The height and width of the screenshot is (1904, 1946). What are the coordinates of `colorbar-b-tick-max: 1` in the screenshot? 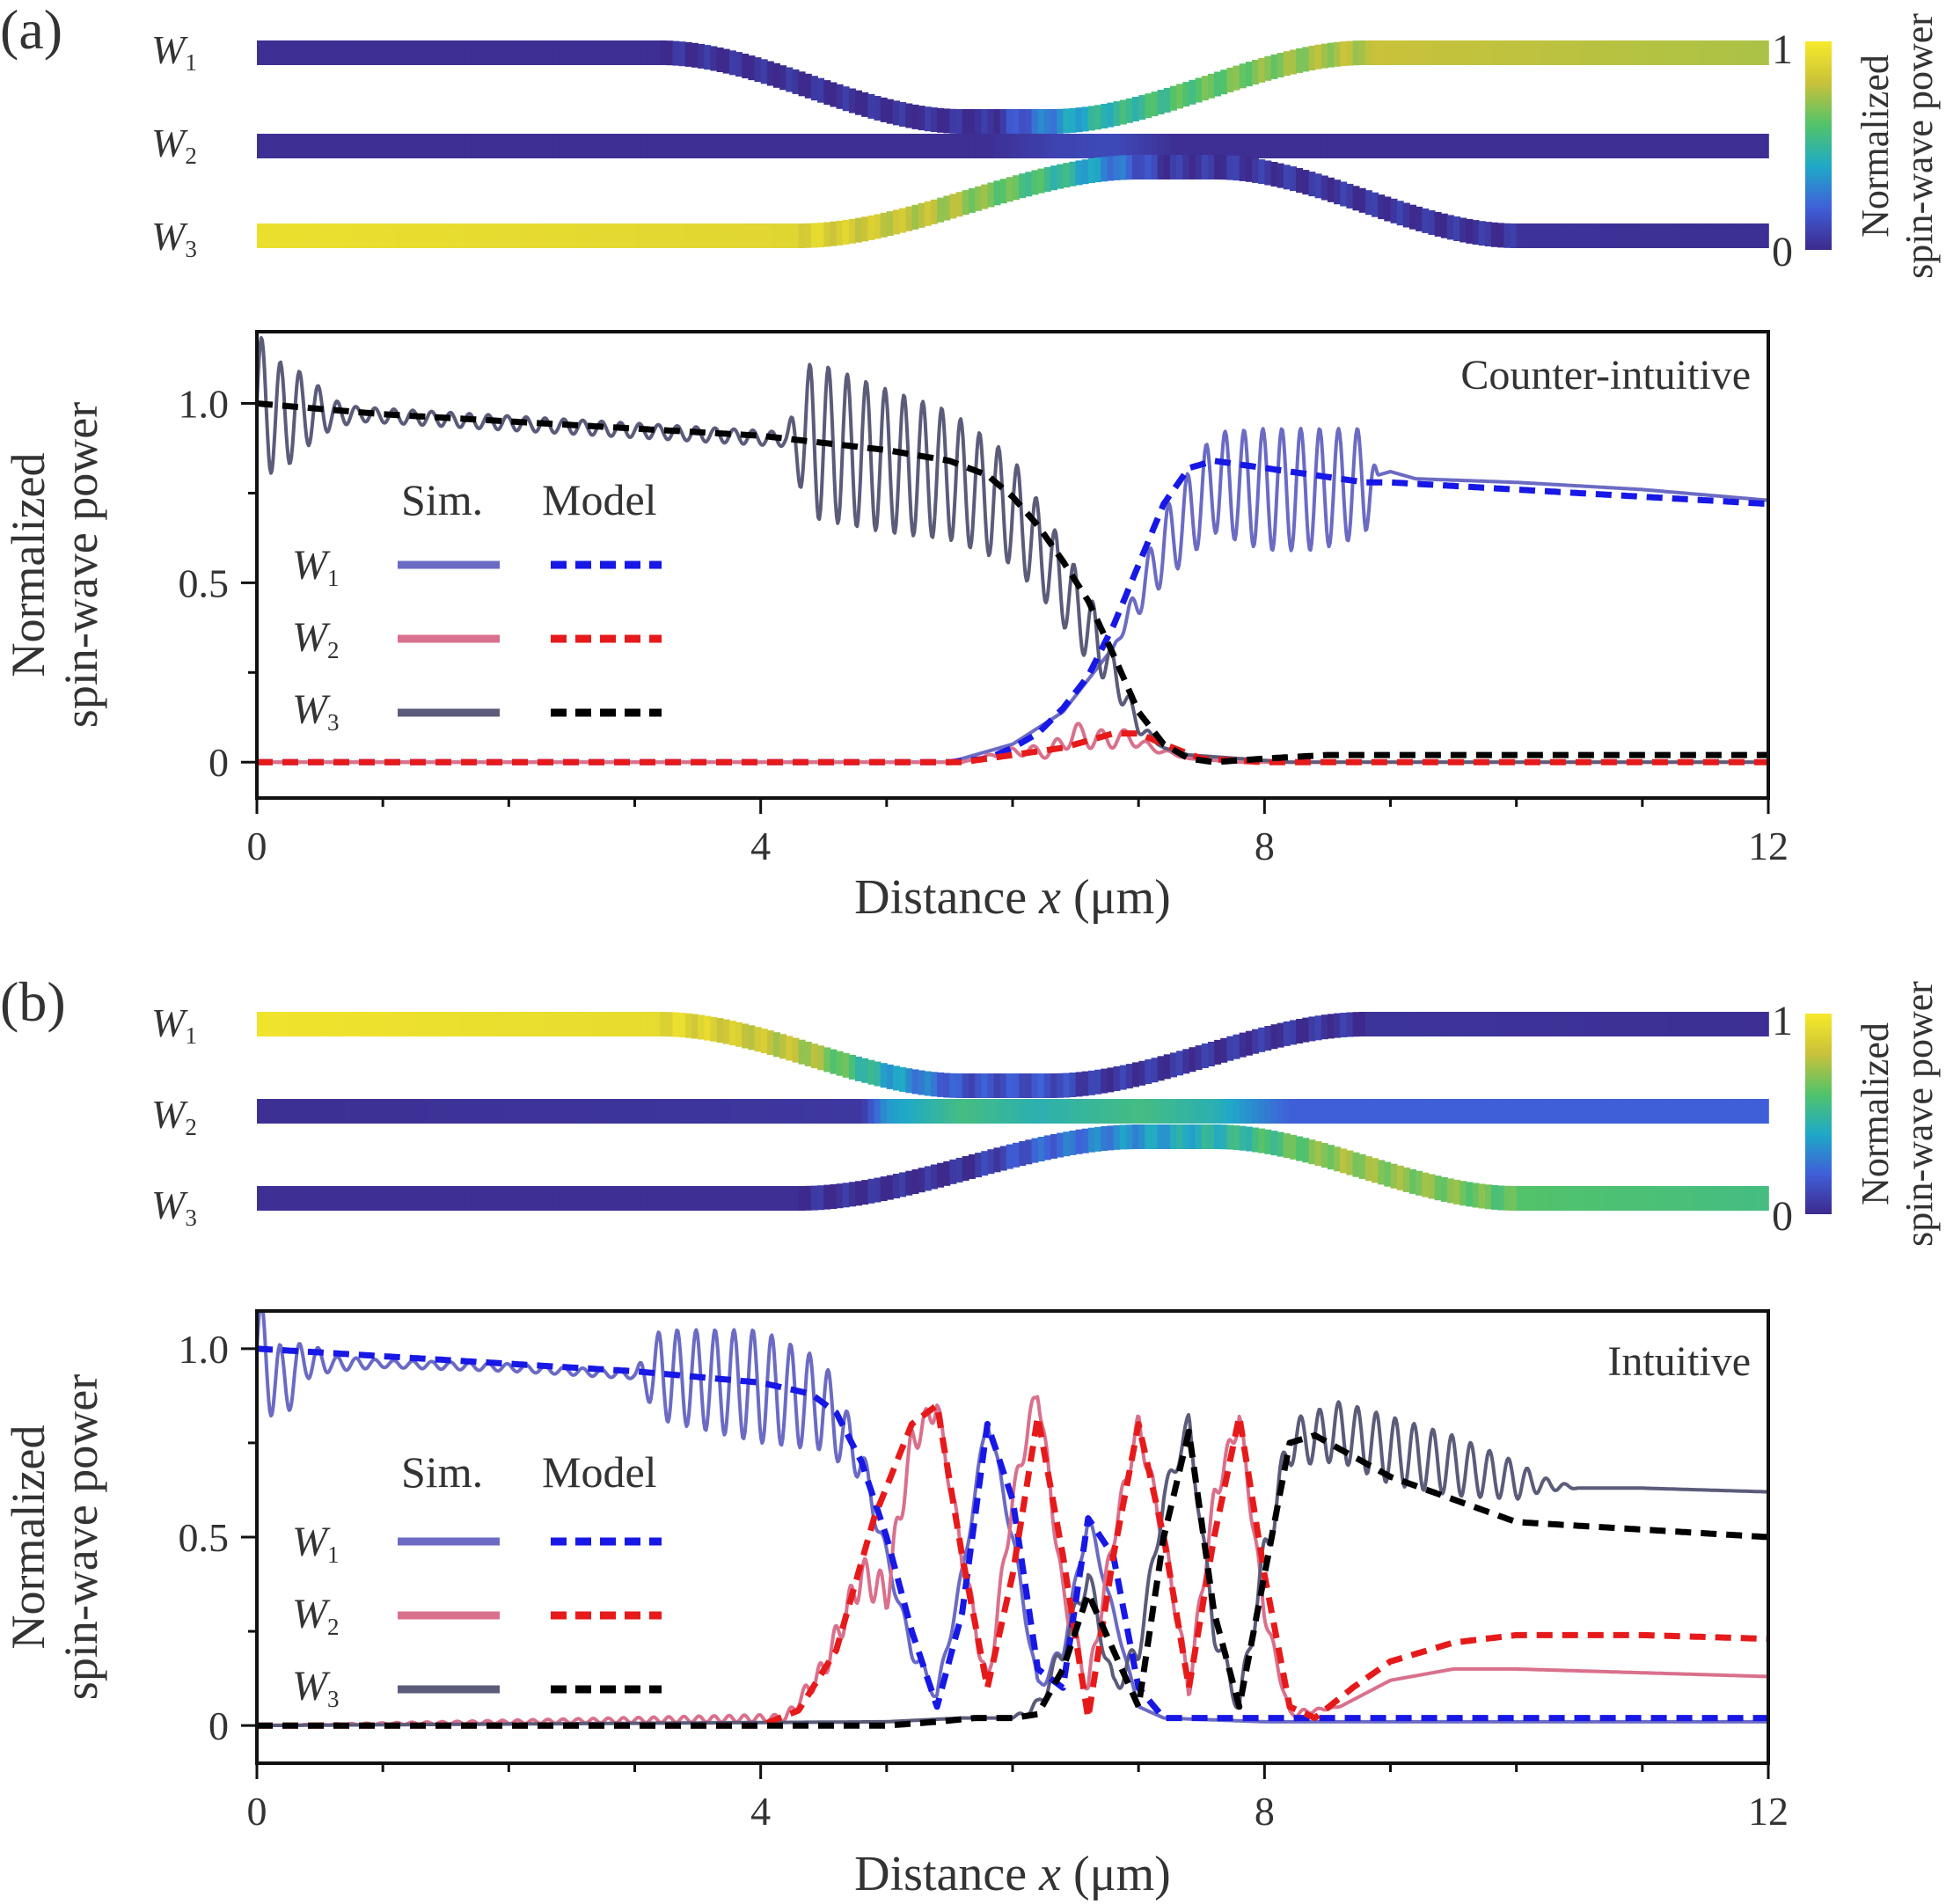 It's located at (1782, 1021).